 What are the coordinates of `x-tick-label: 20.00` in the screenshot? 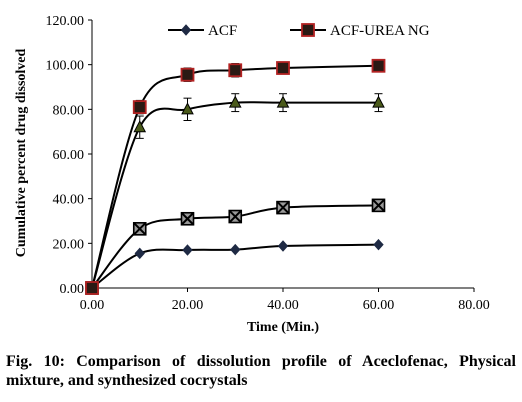 It's located at (188, 305).